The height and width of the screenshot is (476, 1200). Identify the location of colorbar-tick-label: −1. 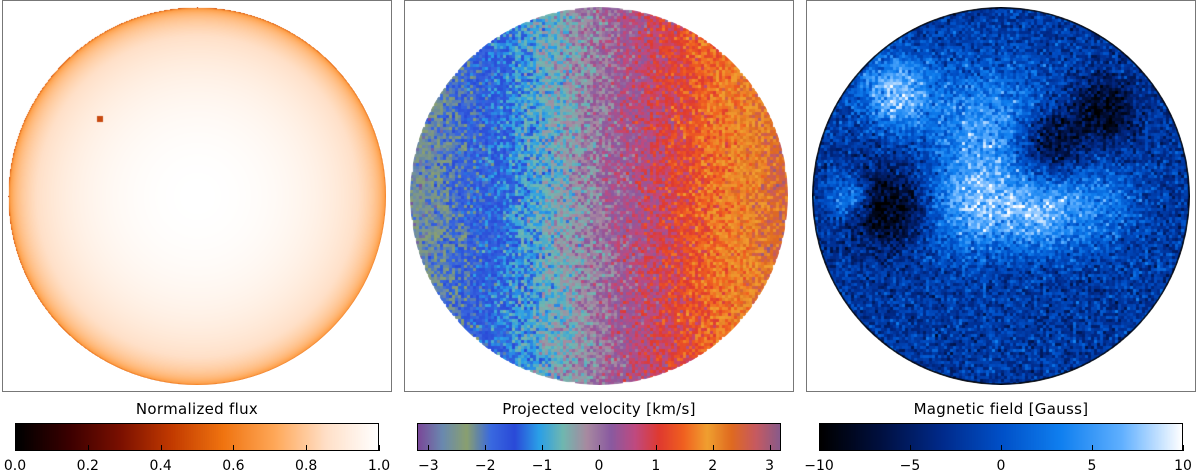
(542, 466).